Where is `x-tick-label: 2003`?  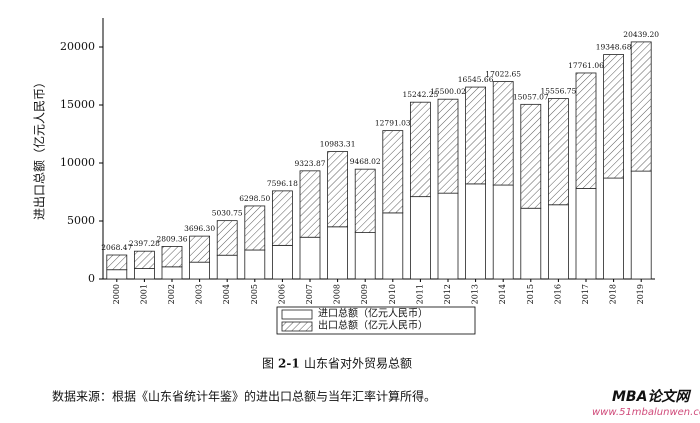
x-tick-label: 2003 is located at coordinates (199, 294).